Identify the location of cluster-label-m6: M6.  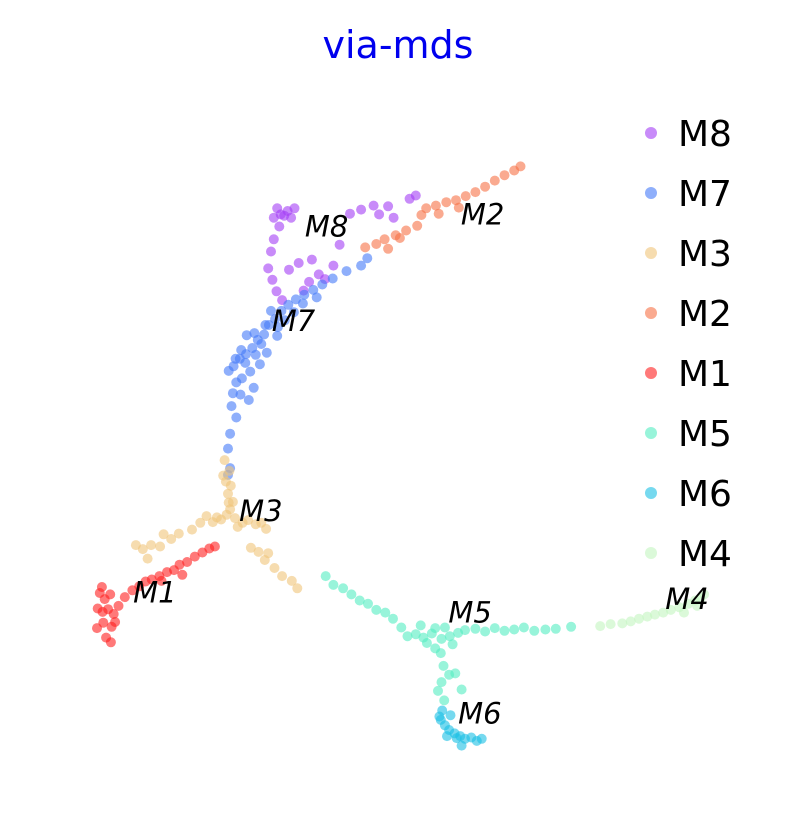
(479, 713).